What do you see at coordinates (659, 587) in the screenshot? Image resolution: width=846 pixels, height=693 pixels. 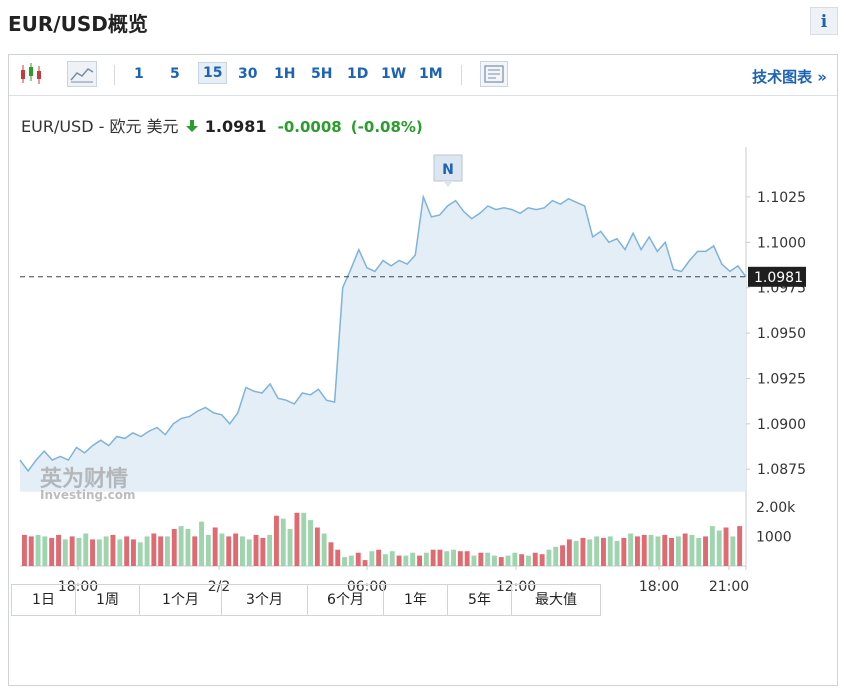 I see `x-tick-label: 18:00` at bounding box center [659, 587].